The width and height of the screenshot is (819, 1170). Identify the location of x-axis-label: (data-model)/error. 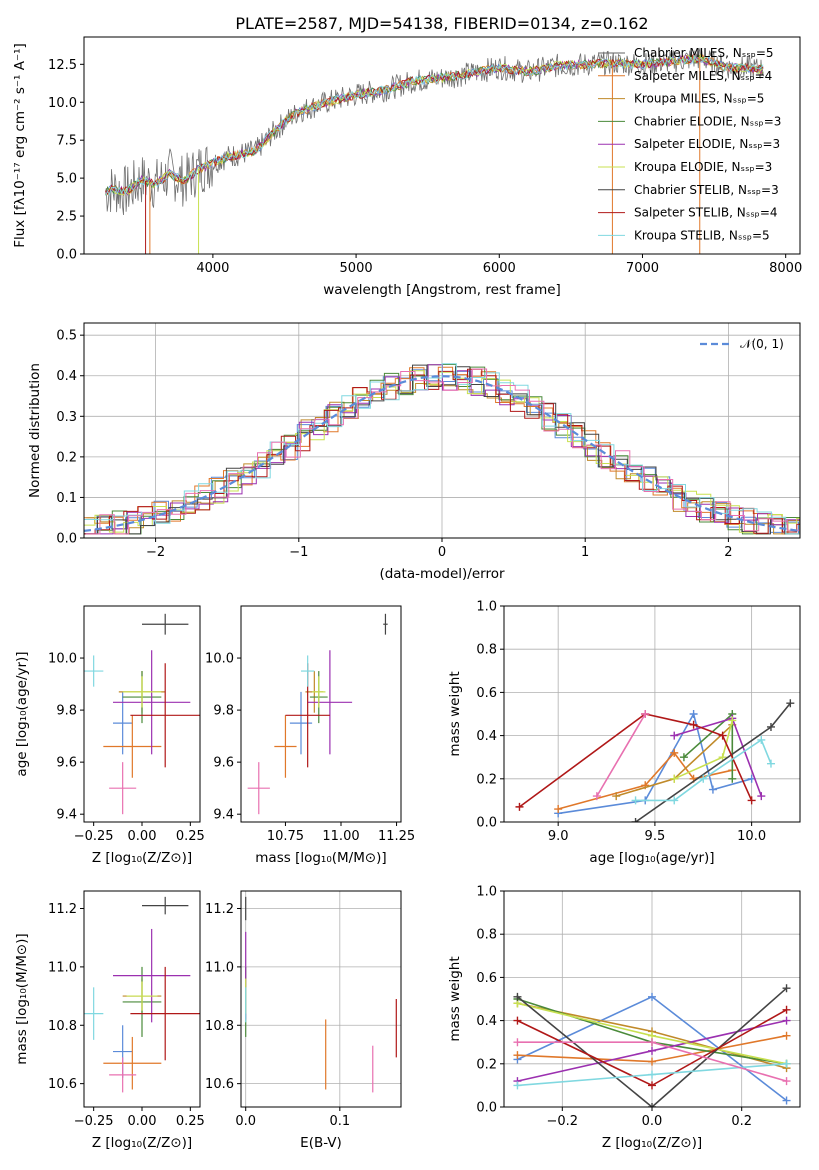
(442, 574).